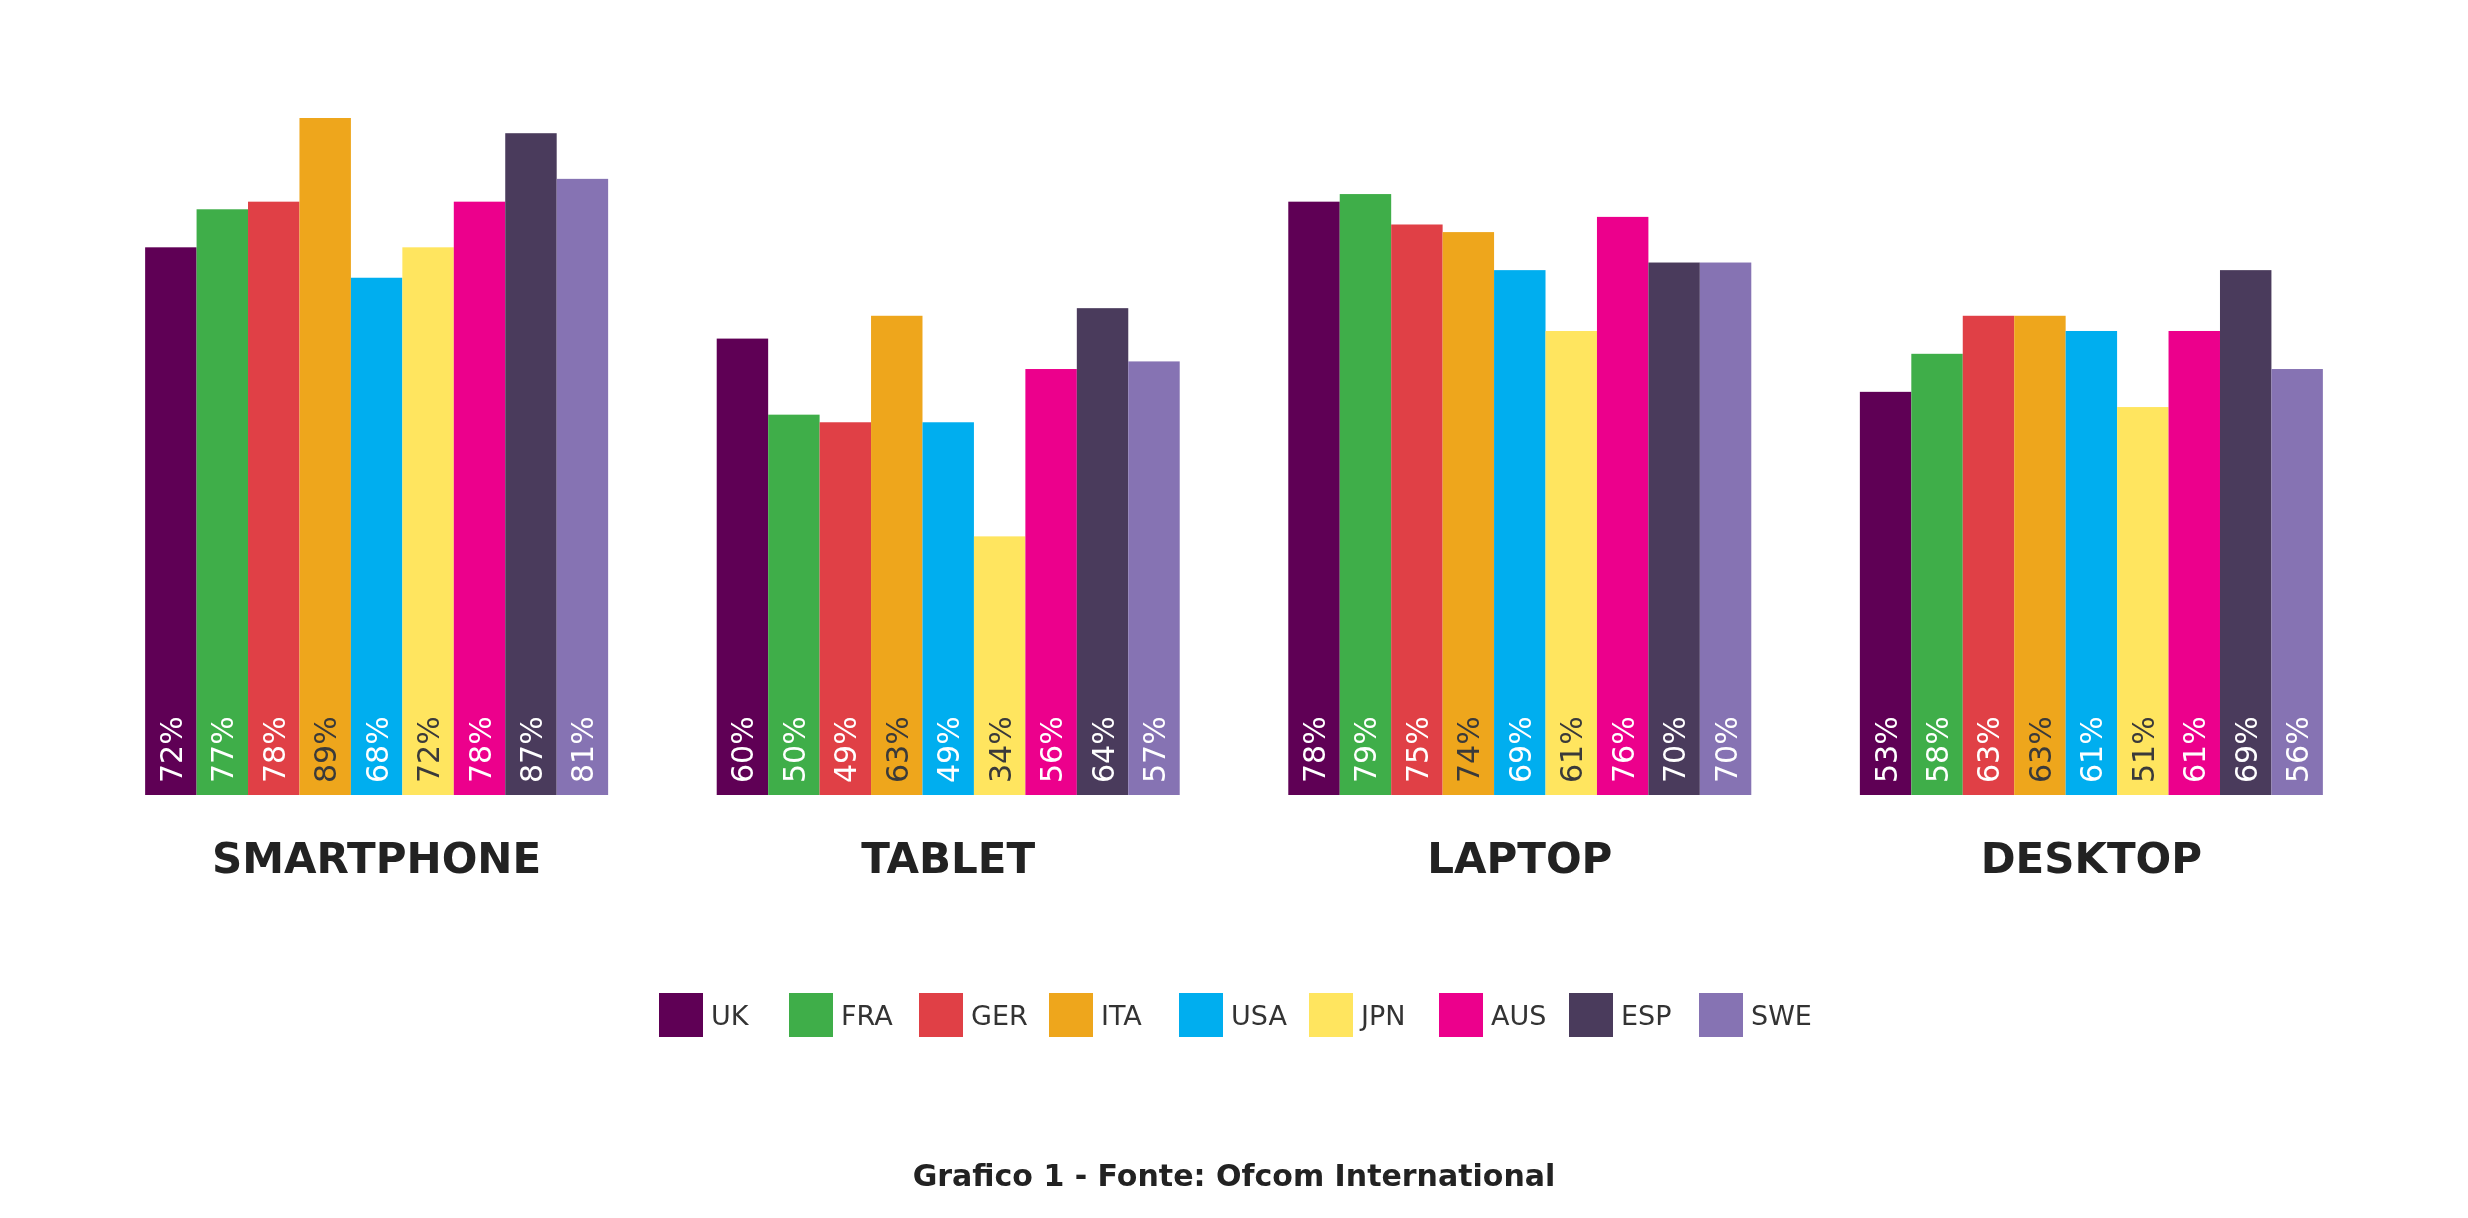 This screenshot has height=1218, width=2468. What do you see at coordinates (1103, 749) in the screenshot?
I see `data-label: 64%` at bounding box center [1103, 749].